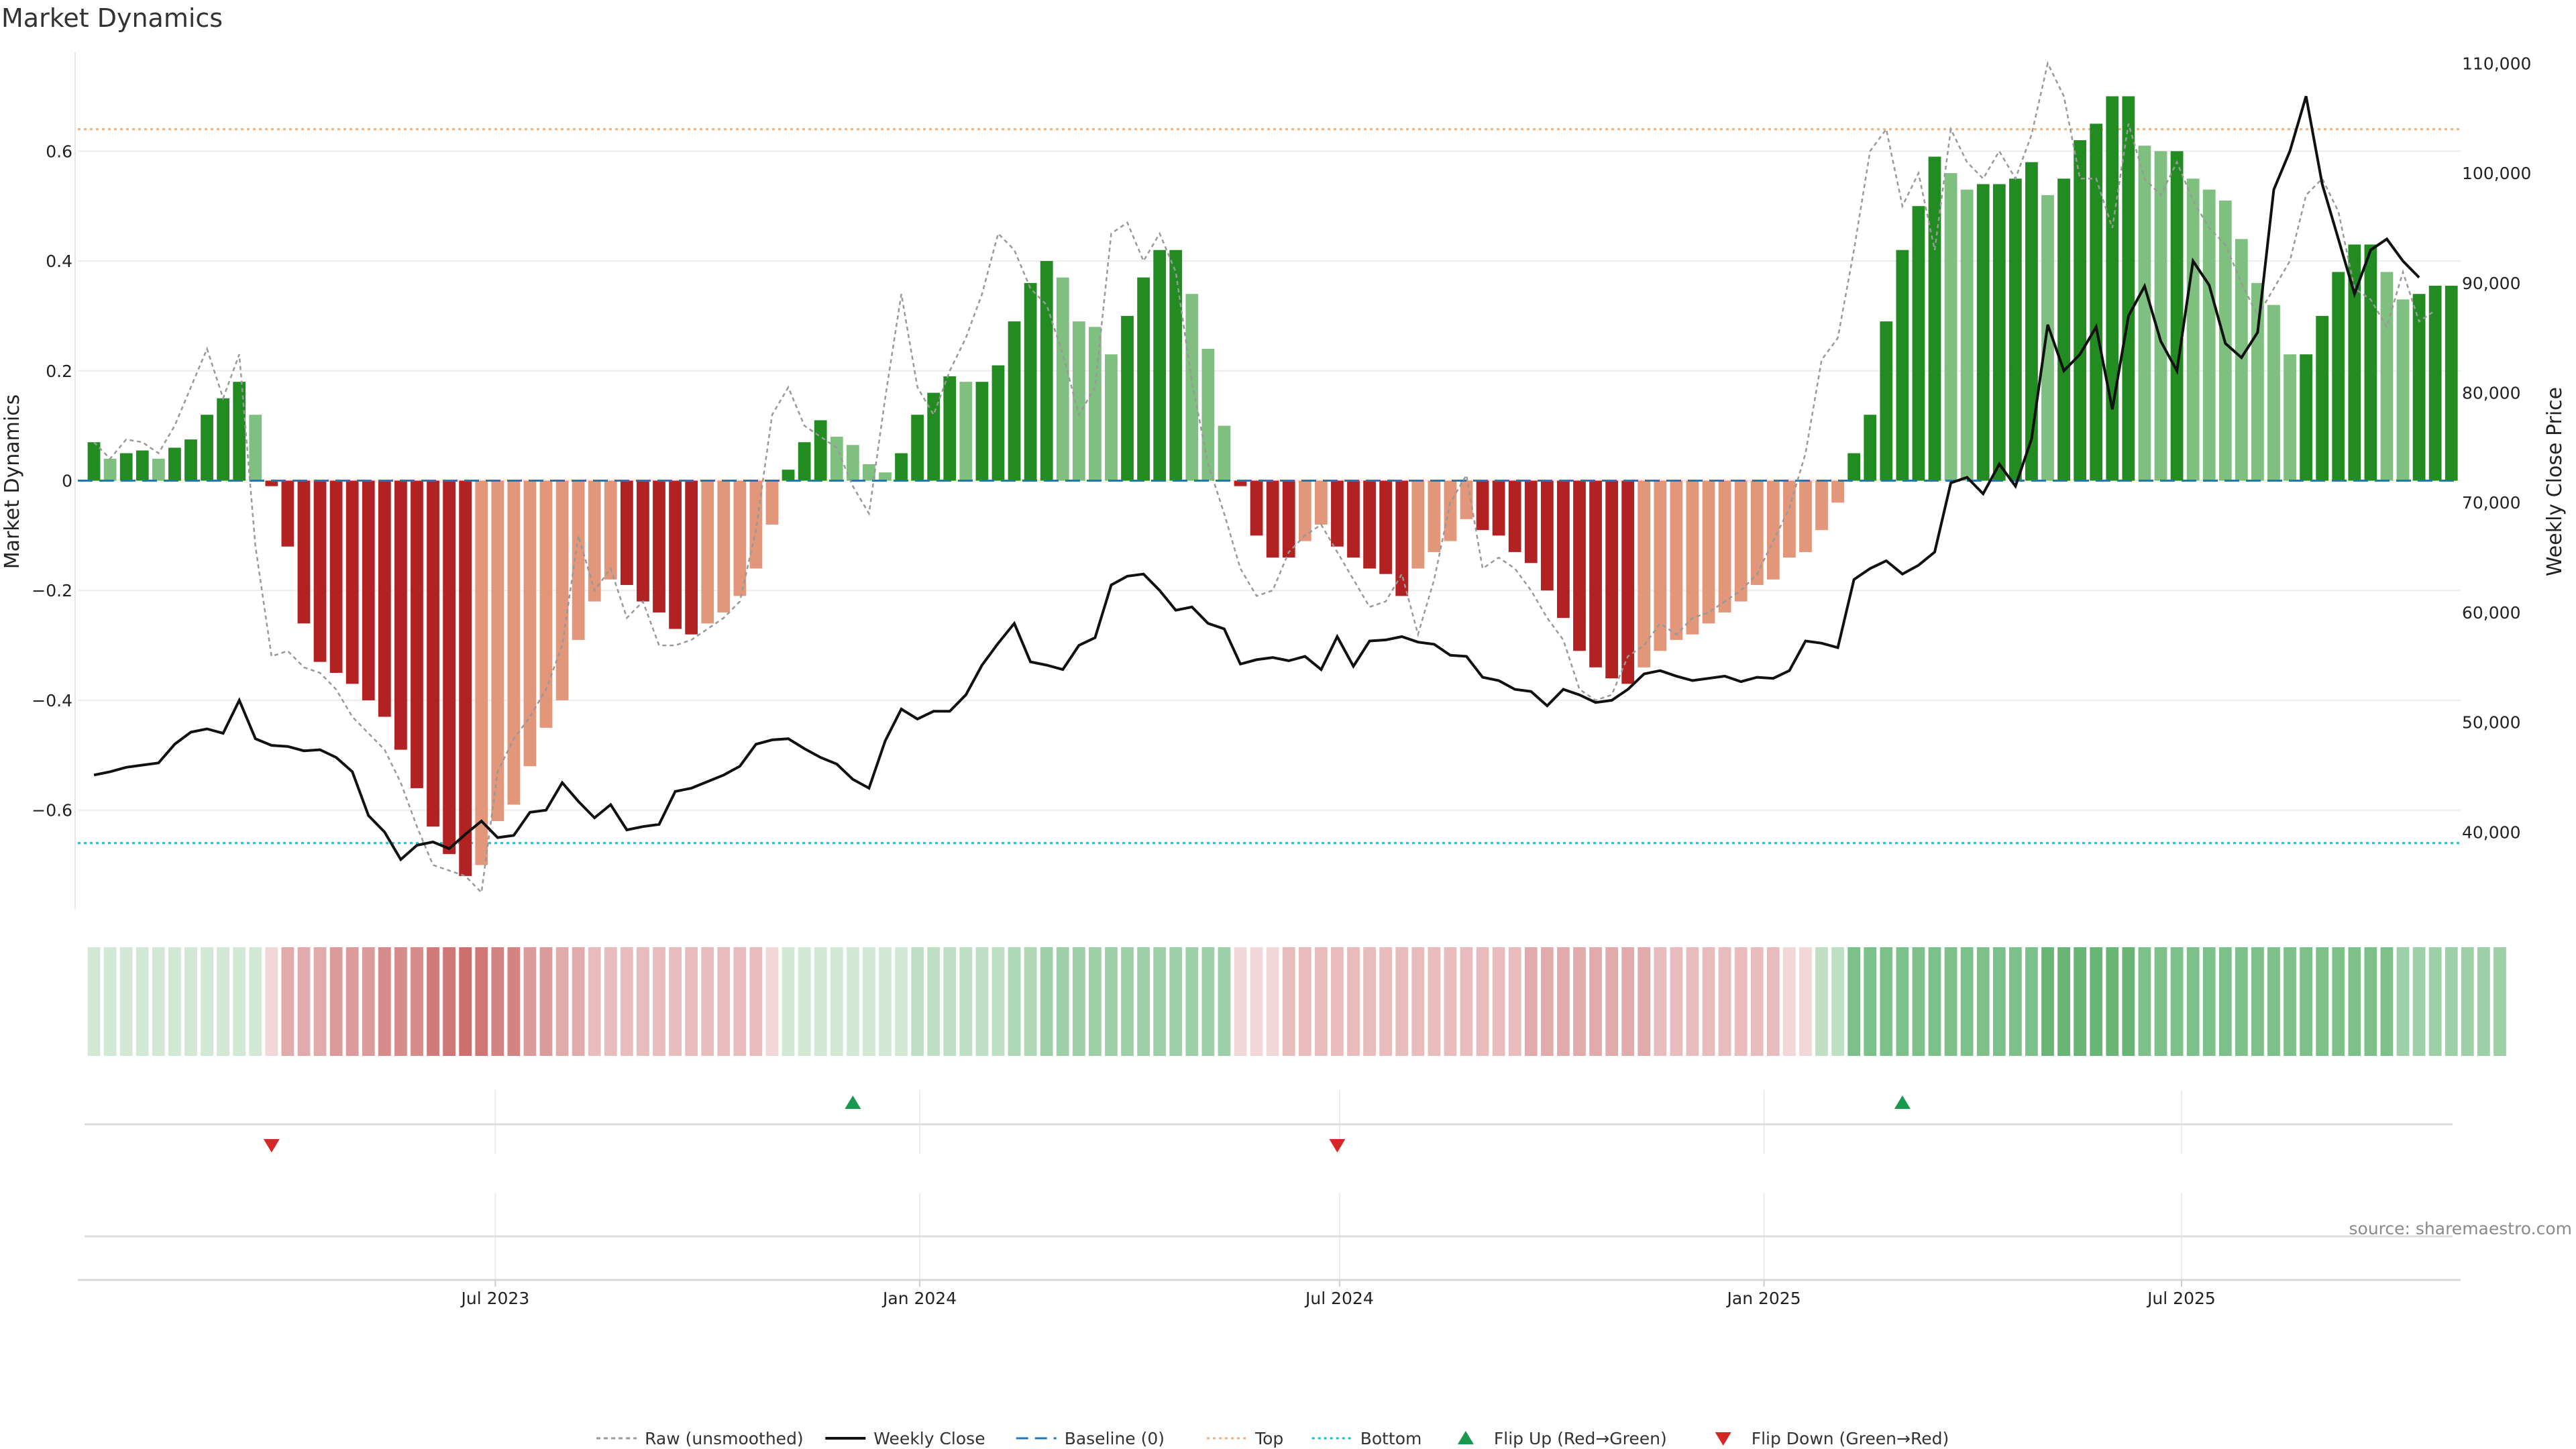 The image size is (2576, 1449). I want to click on x-tick-label: Jan 2024, so click(919, 1298).